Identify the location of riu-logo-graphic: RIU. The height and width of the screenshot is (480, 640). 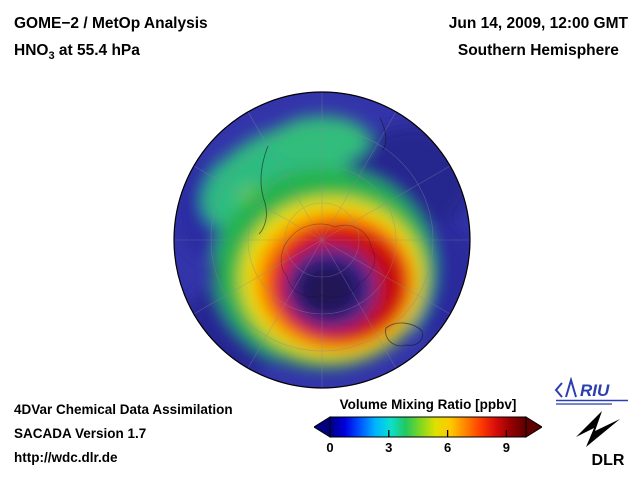
(591, 390).